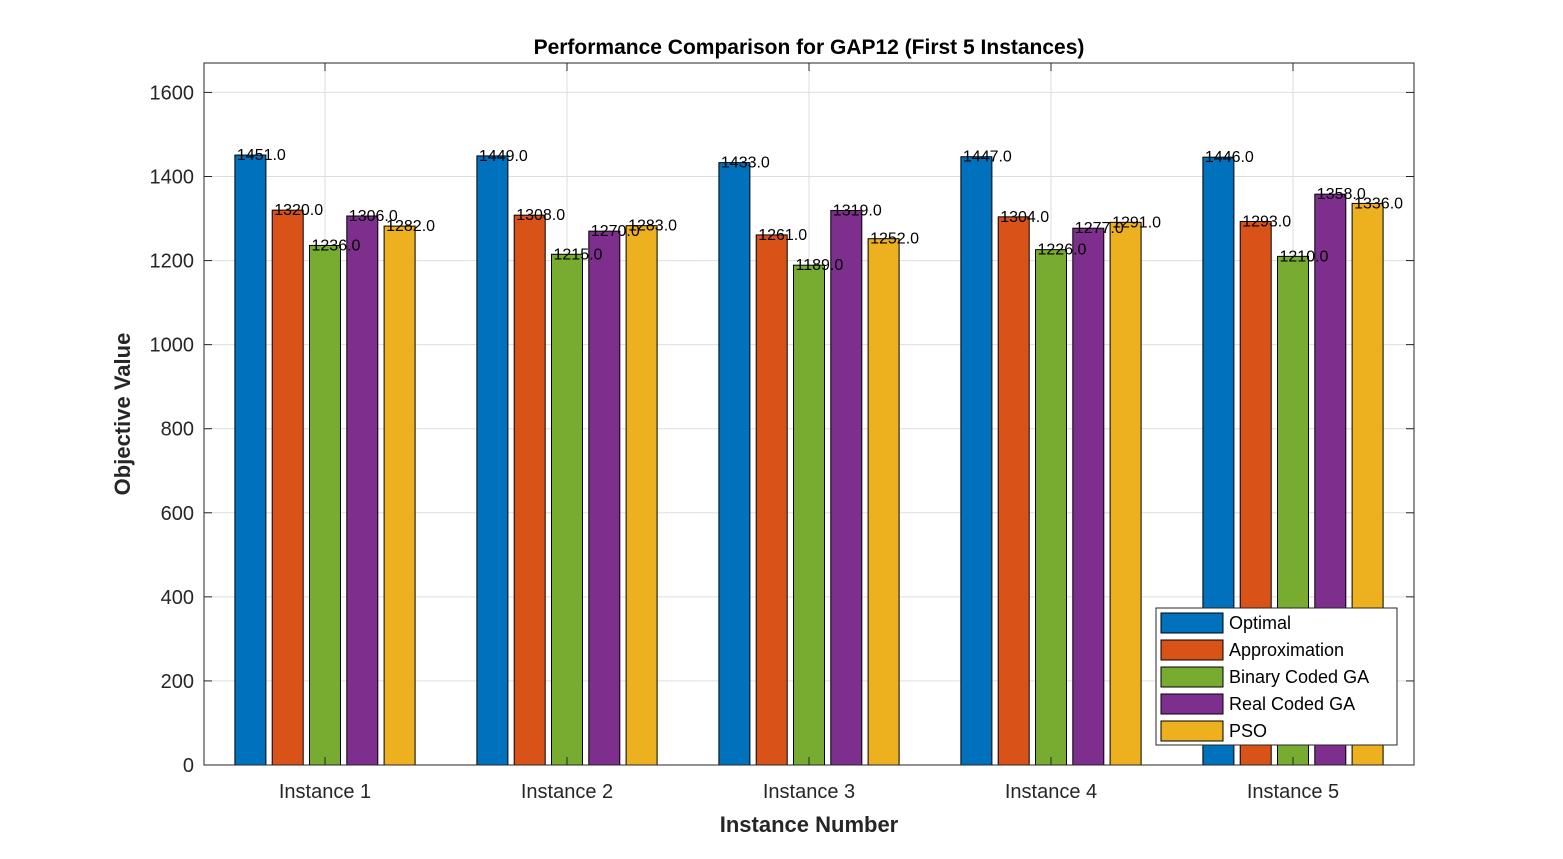 This screenshot has height=859, width=1563. What do you see at coordinates (1260, 623) in the screenshot?
I see `legend-entry: Optimal` at bounding box center [1260, 623].